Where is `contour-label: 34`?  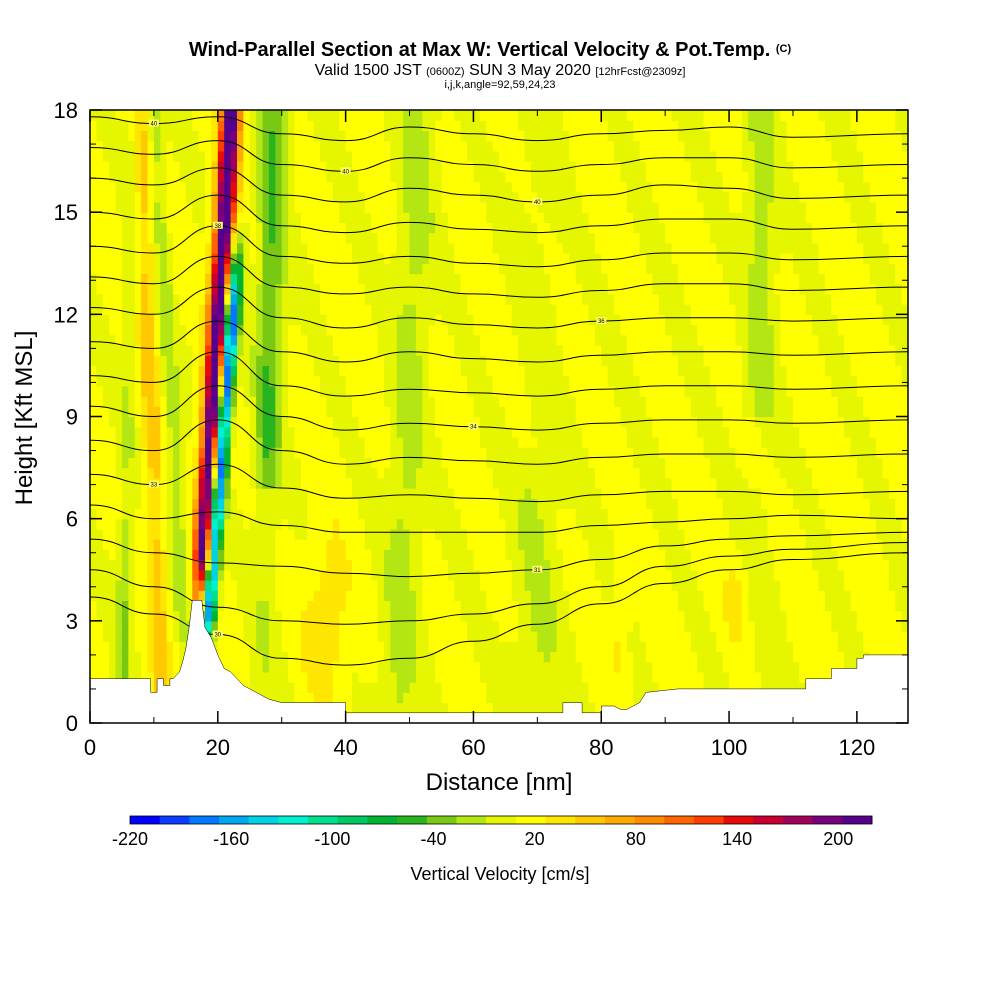 contour-label: 34 is located at coordinates (473, 428).